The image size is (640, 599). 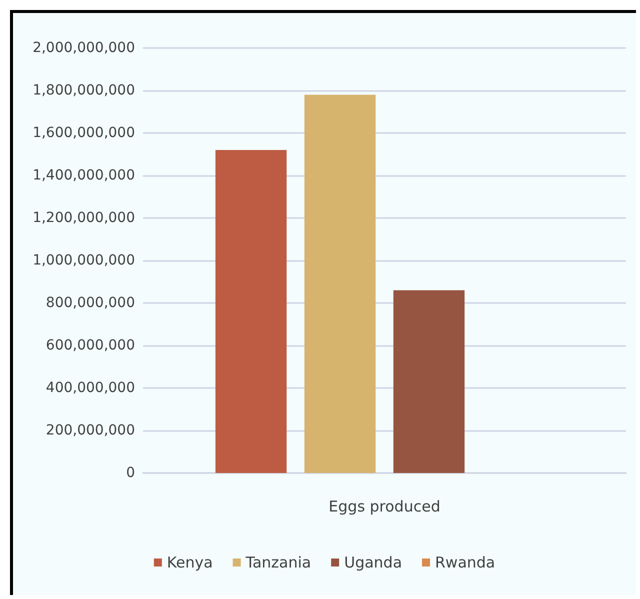 What do you see at coordinates (83, 48) in the screenshot?
I see `y-tick-label: 2,000,000,000` at bounding box center [83, 48].